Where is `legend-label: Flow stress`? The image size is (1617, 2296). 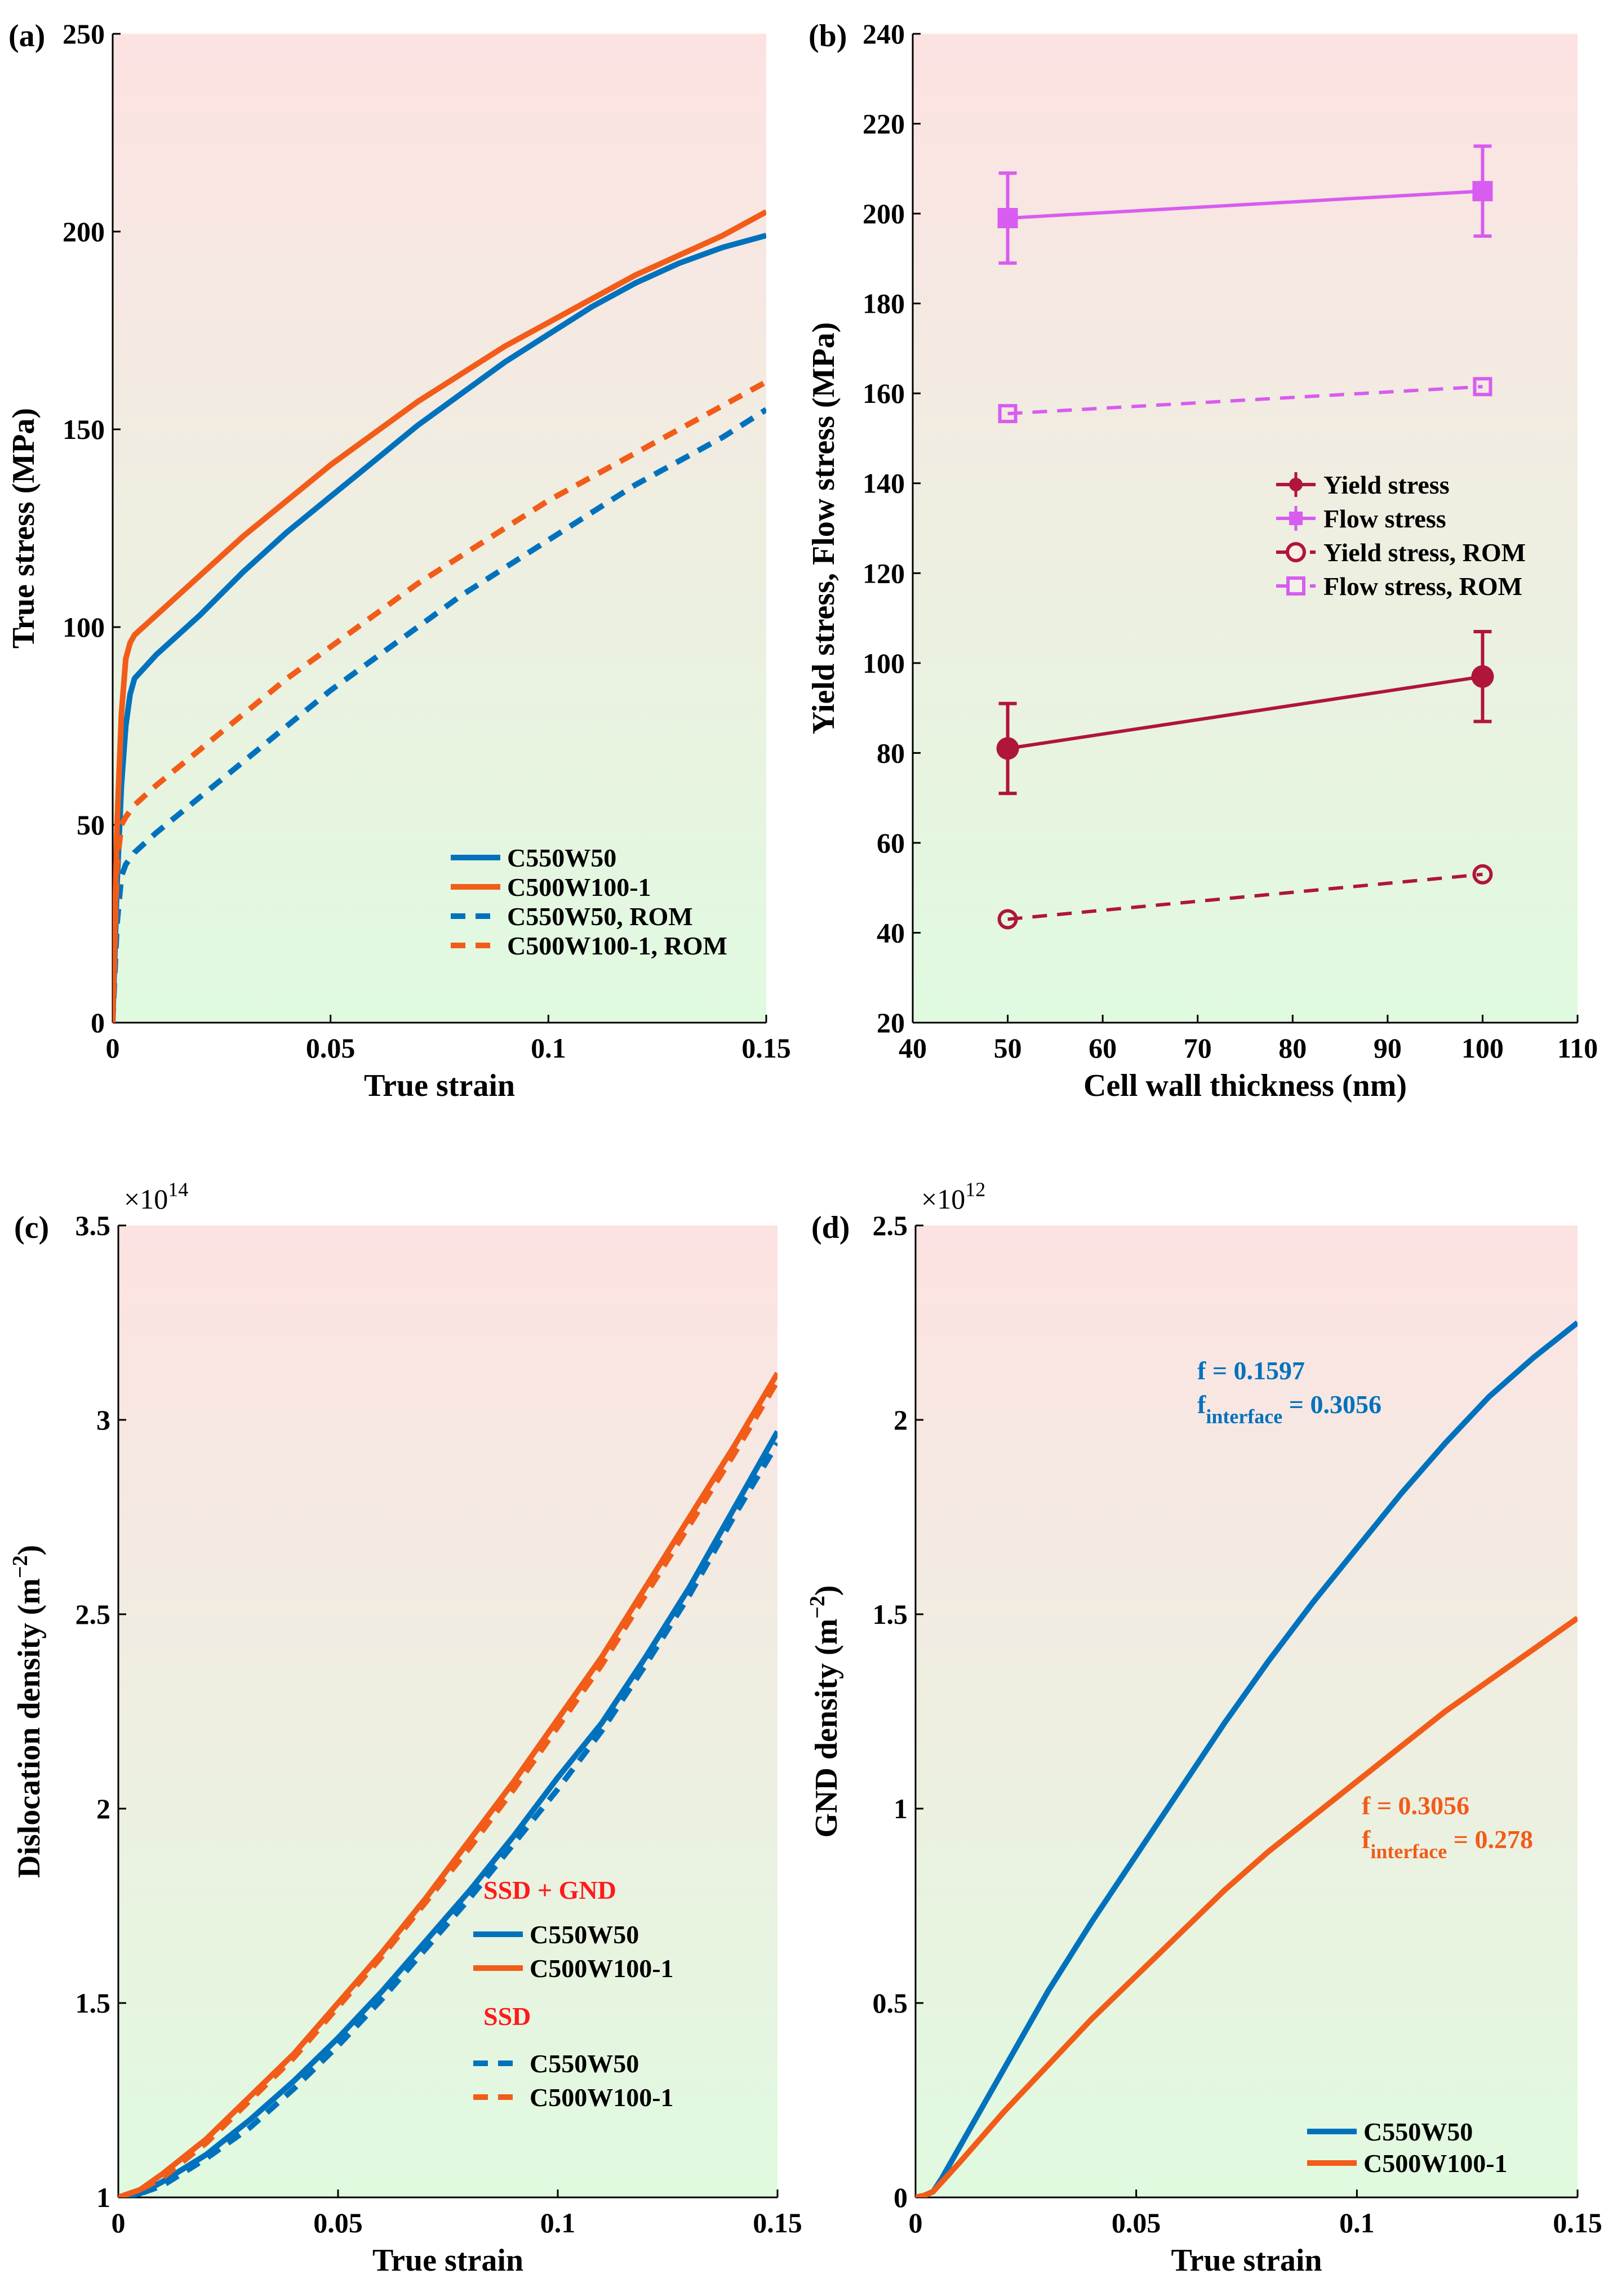
legend-label: Flow stress is located at coordinates (1384, 518).